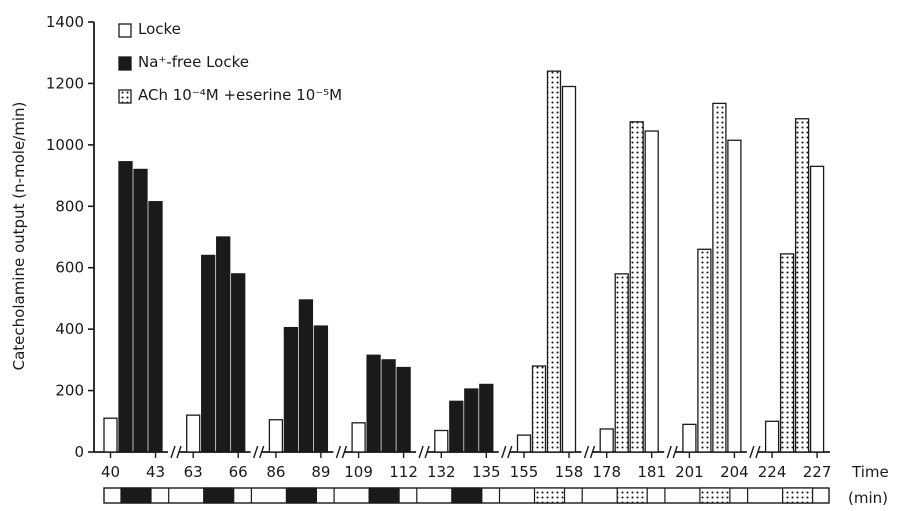 The image size is (900, 511). What do you see at coordinates (69, 391) in the screenshot?
I see `y-tick-label: 200` at bounding box center [69, 391].